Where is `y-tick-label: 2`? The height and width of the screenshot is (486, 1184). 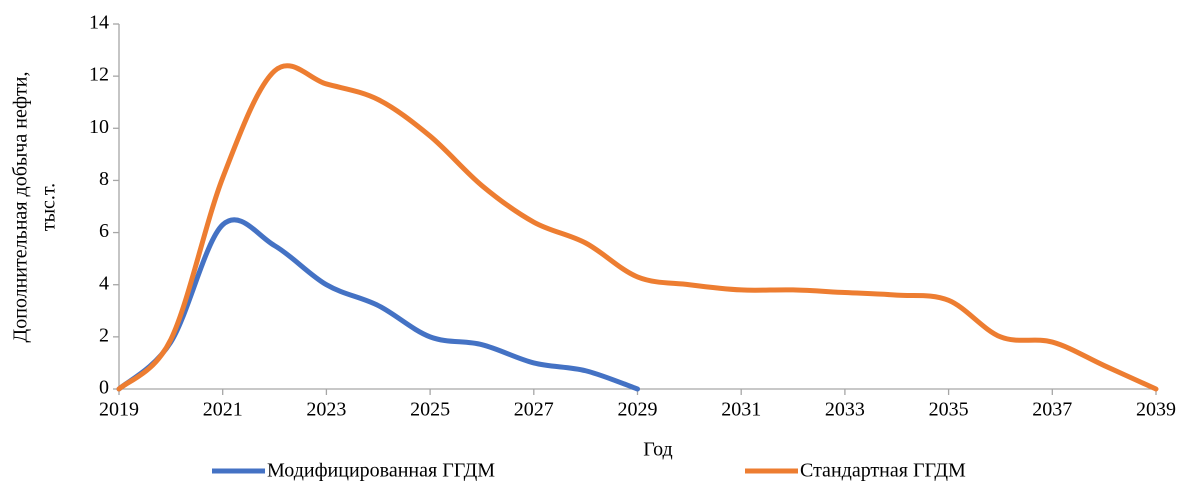
y-tick-label: 2 is located at coordinates (104, 335).